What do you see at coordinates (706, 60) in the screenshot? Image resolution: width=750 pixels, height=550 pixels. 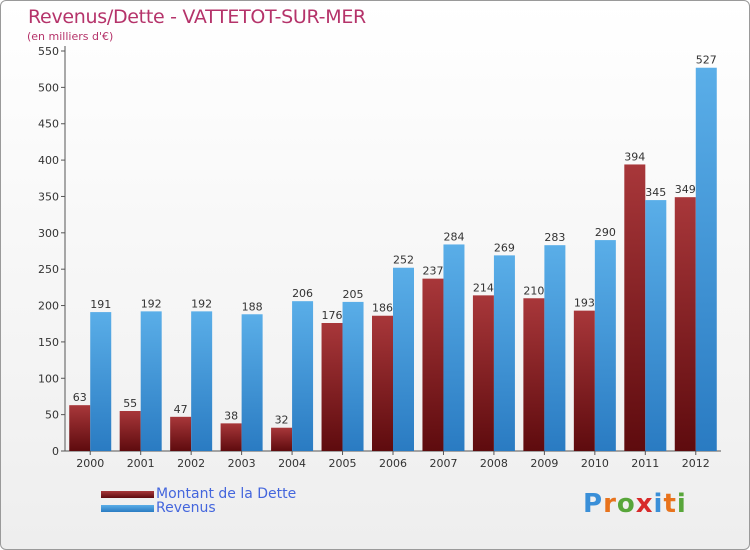 I see `data-label-revenus: 527` at bounding box center [706, 60].